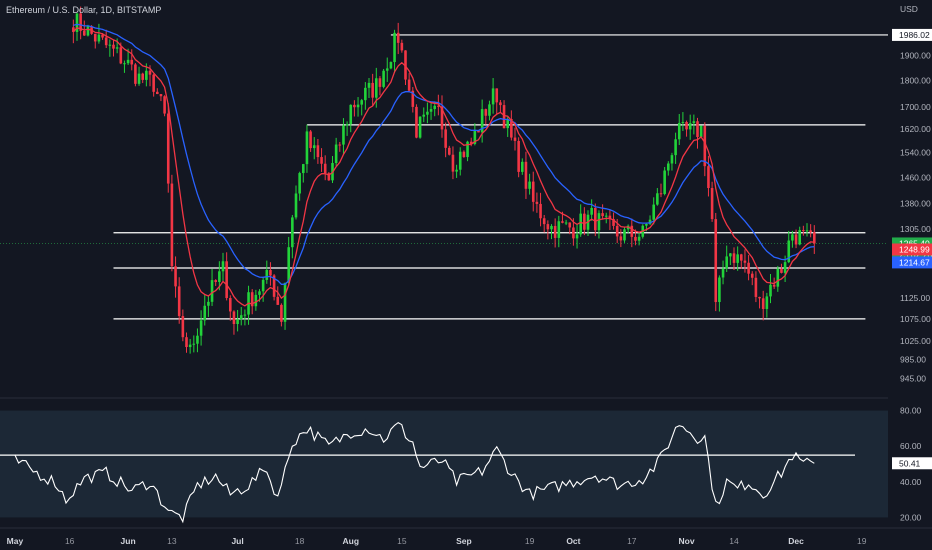 The width and height of the screenshot is (932, 550). Describe the element at coordinates (687, 541) in the screenshot. I see `time-tick-label: Nov` at that location.